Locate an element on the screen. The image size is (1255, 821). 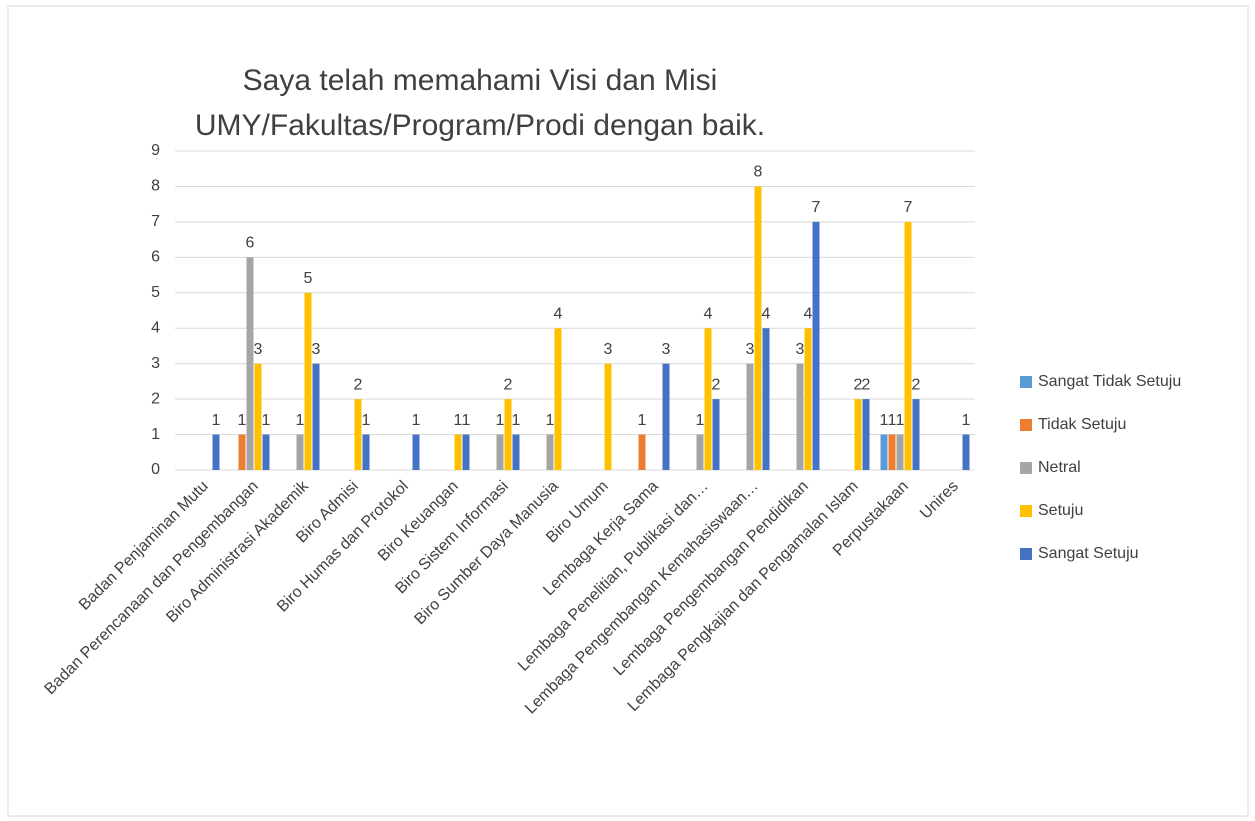
y-tick-label: 4 is located at coordinates (155, 327).